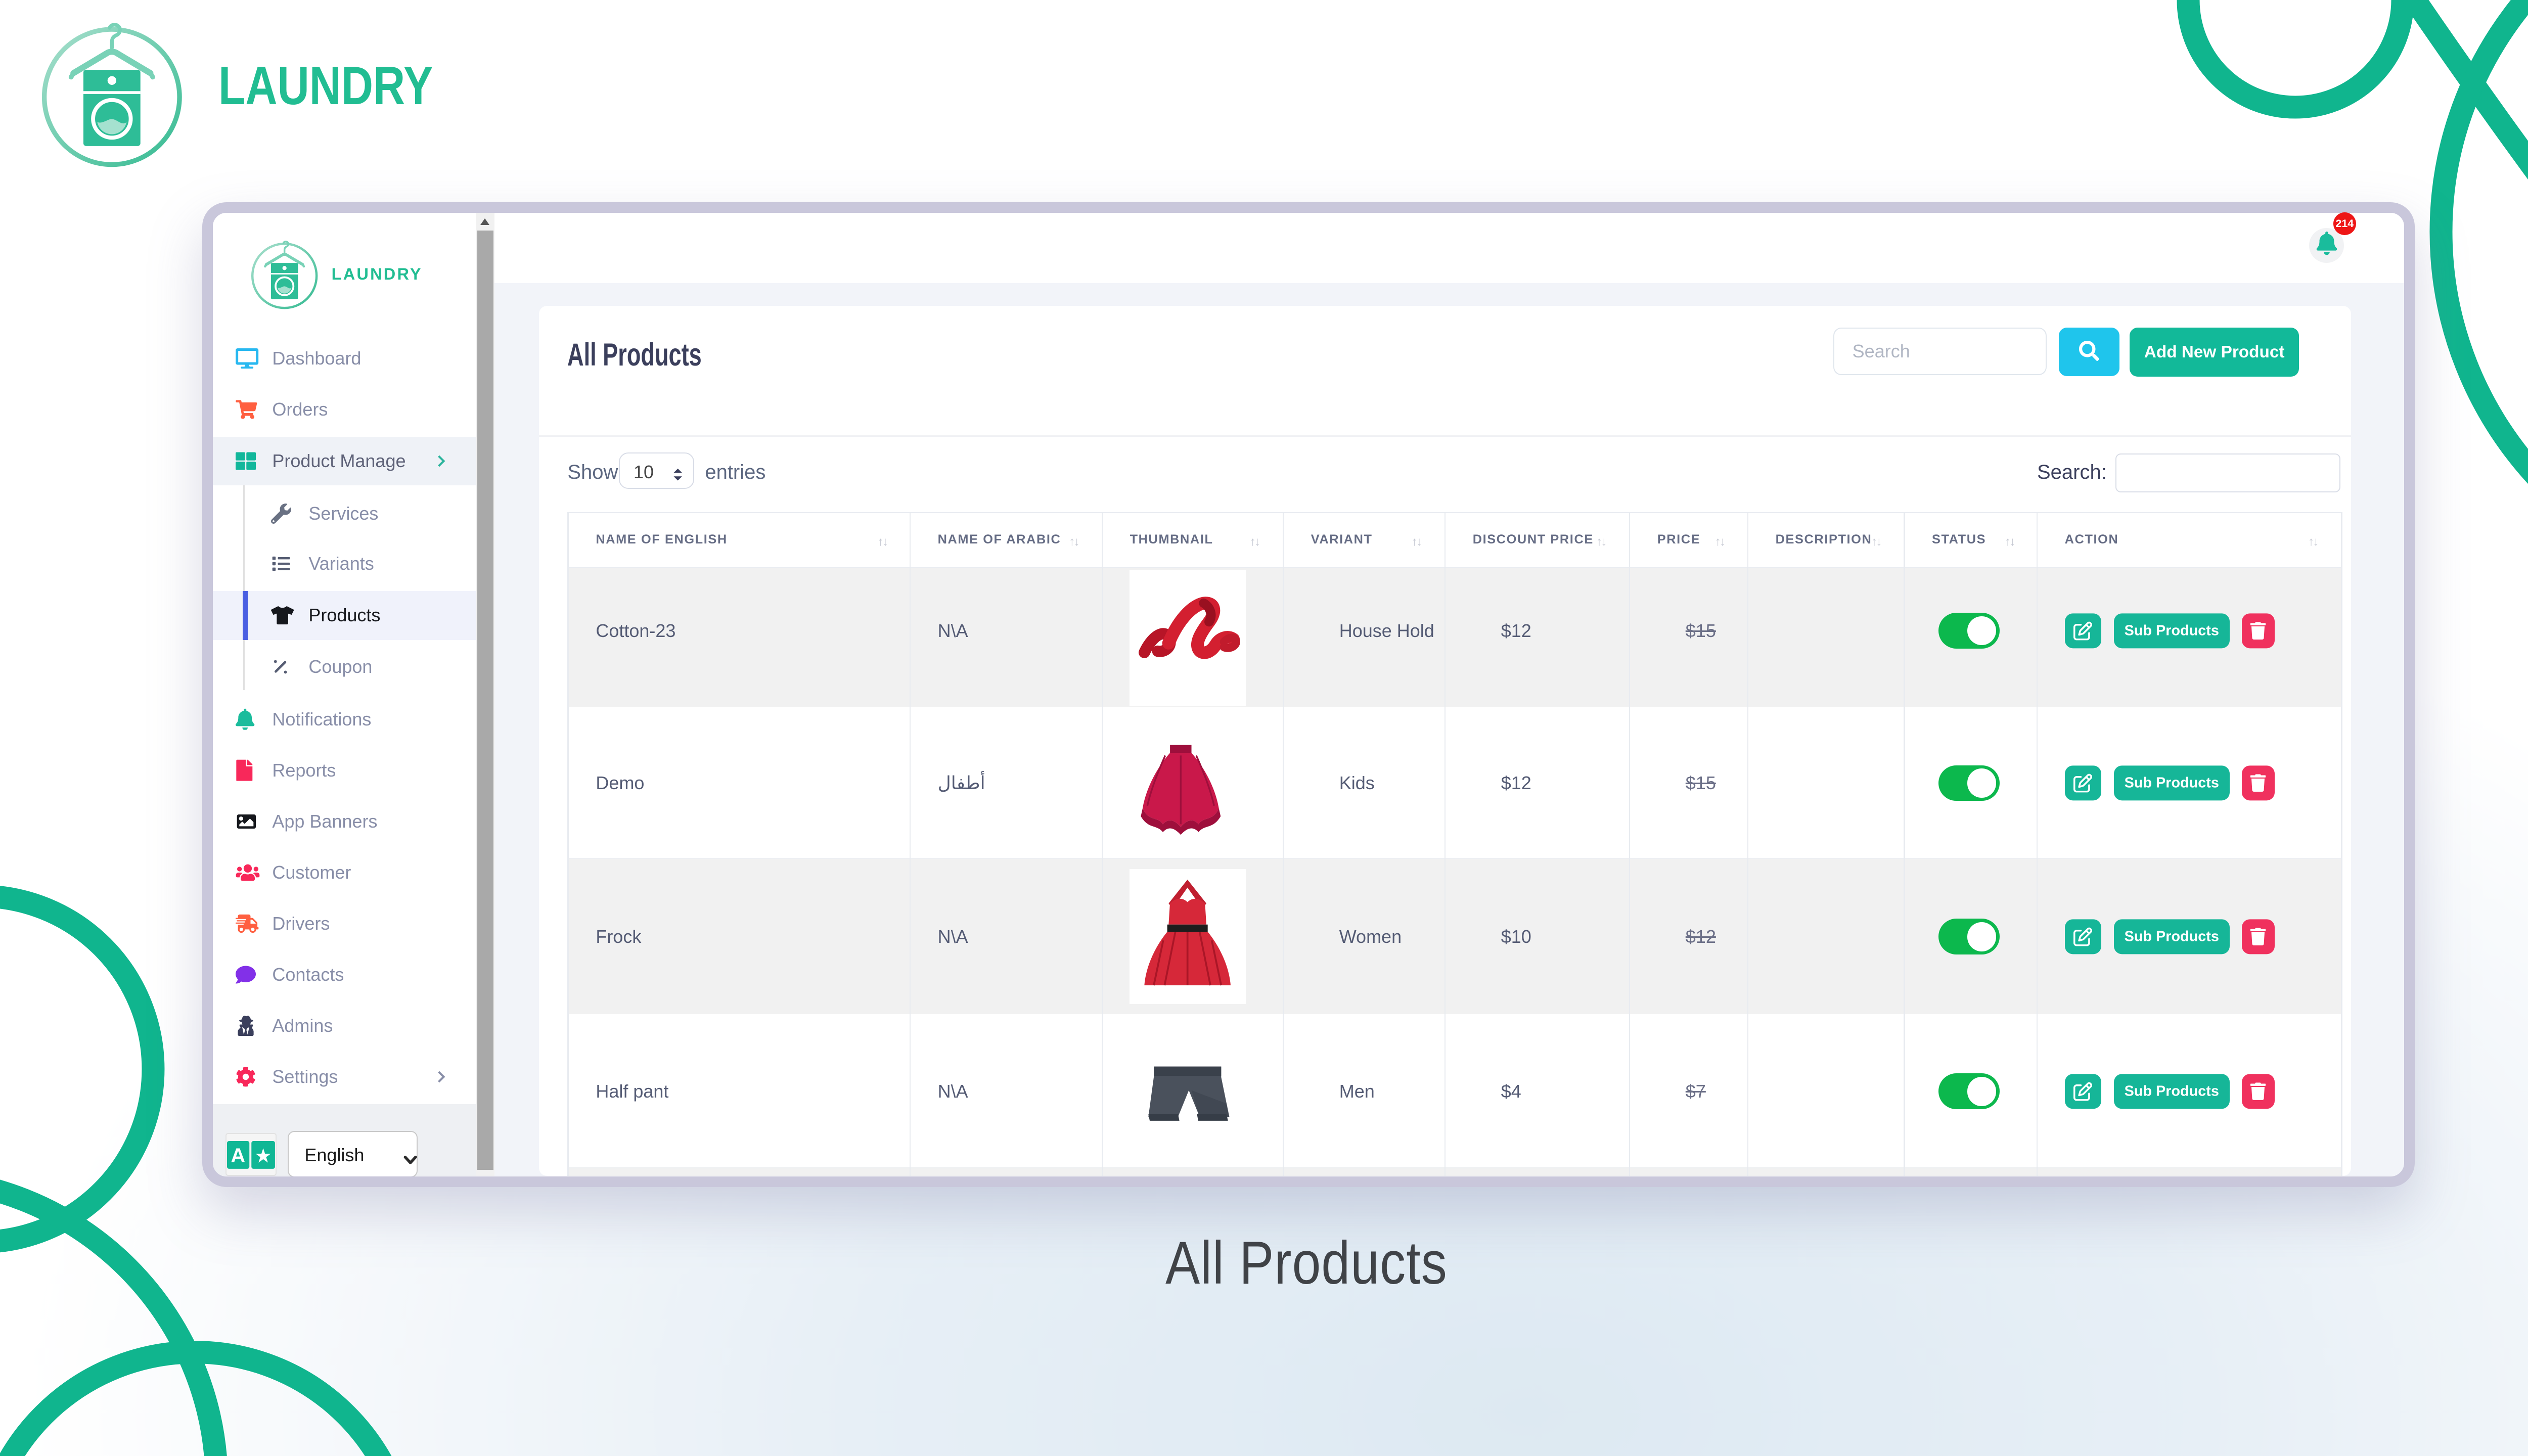 The image size is (2528, 1456). Describe the element at coordinates (238, 1156) in the screenshot. I see `svg-text: A` at that location.